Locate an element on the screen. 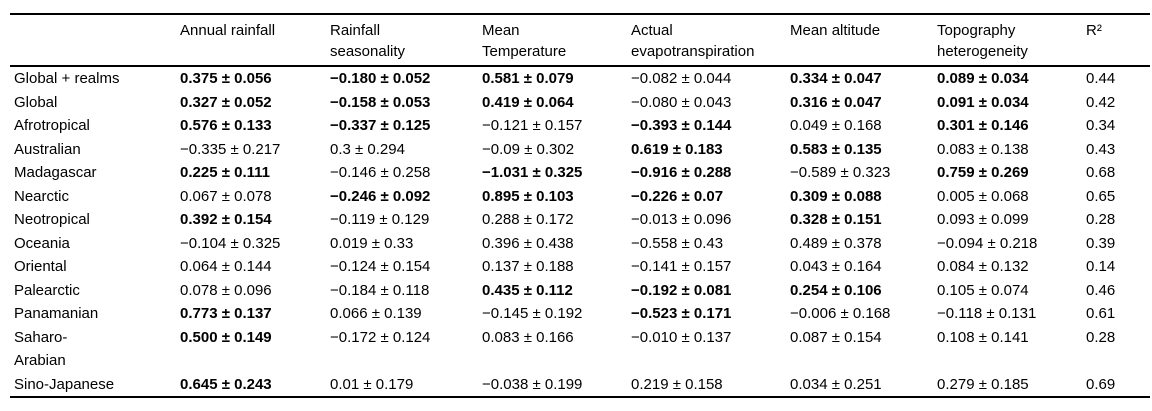  cell-mean-altitude: −0.006 ± 0.168 is located at coordinates (840, 313).